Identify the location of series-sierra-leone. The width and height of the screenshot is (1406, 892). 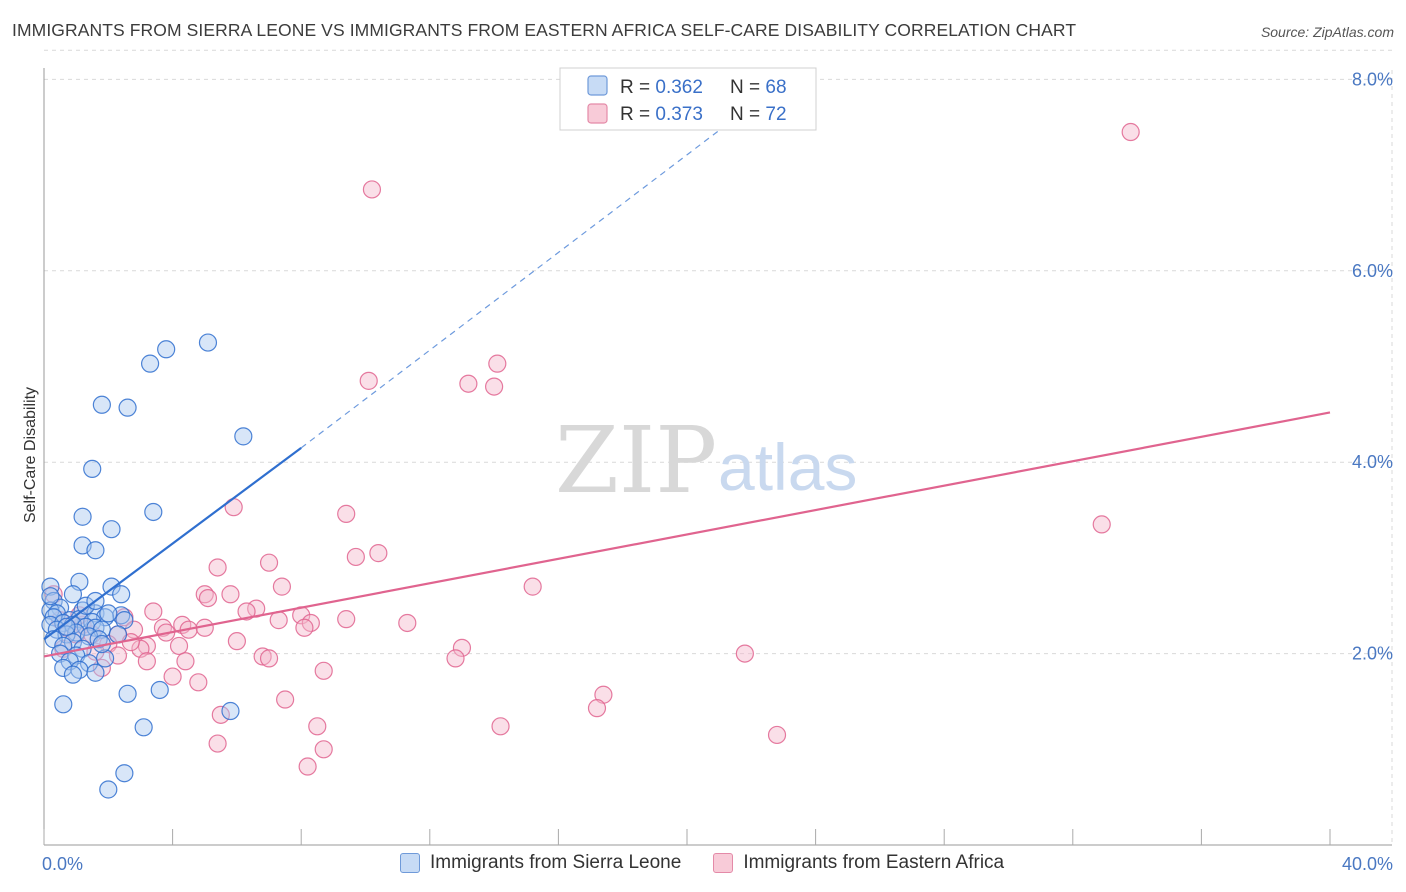
(147, 566).